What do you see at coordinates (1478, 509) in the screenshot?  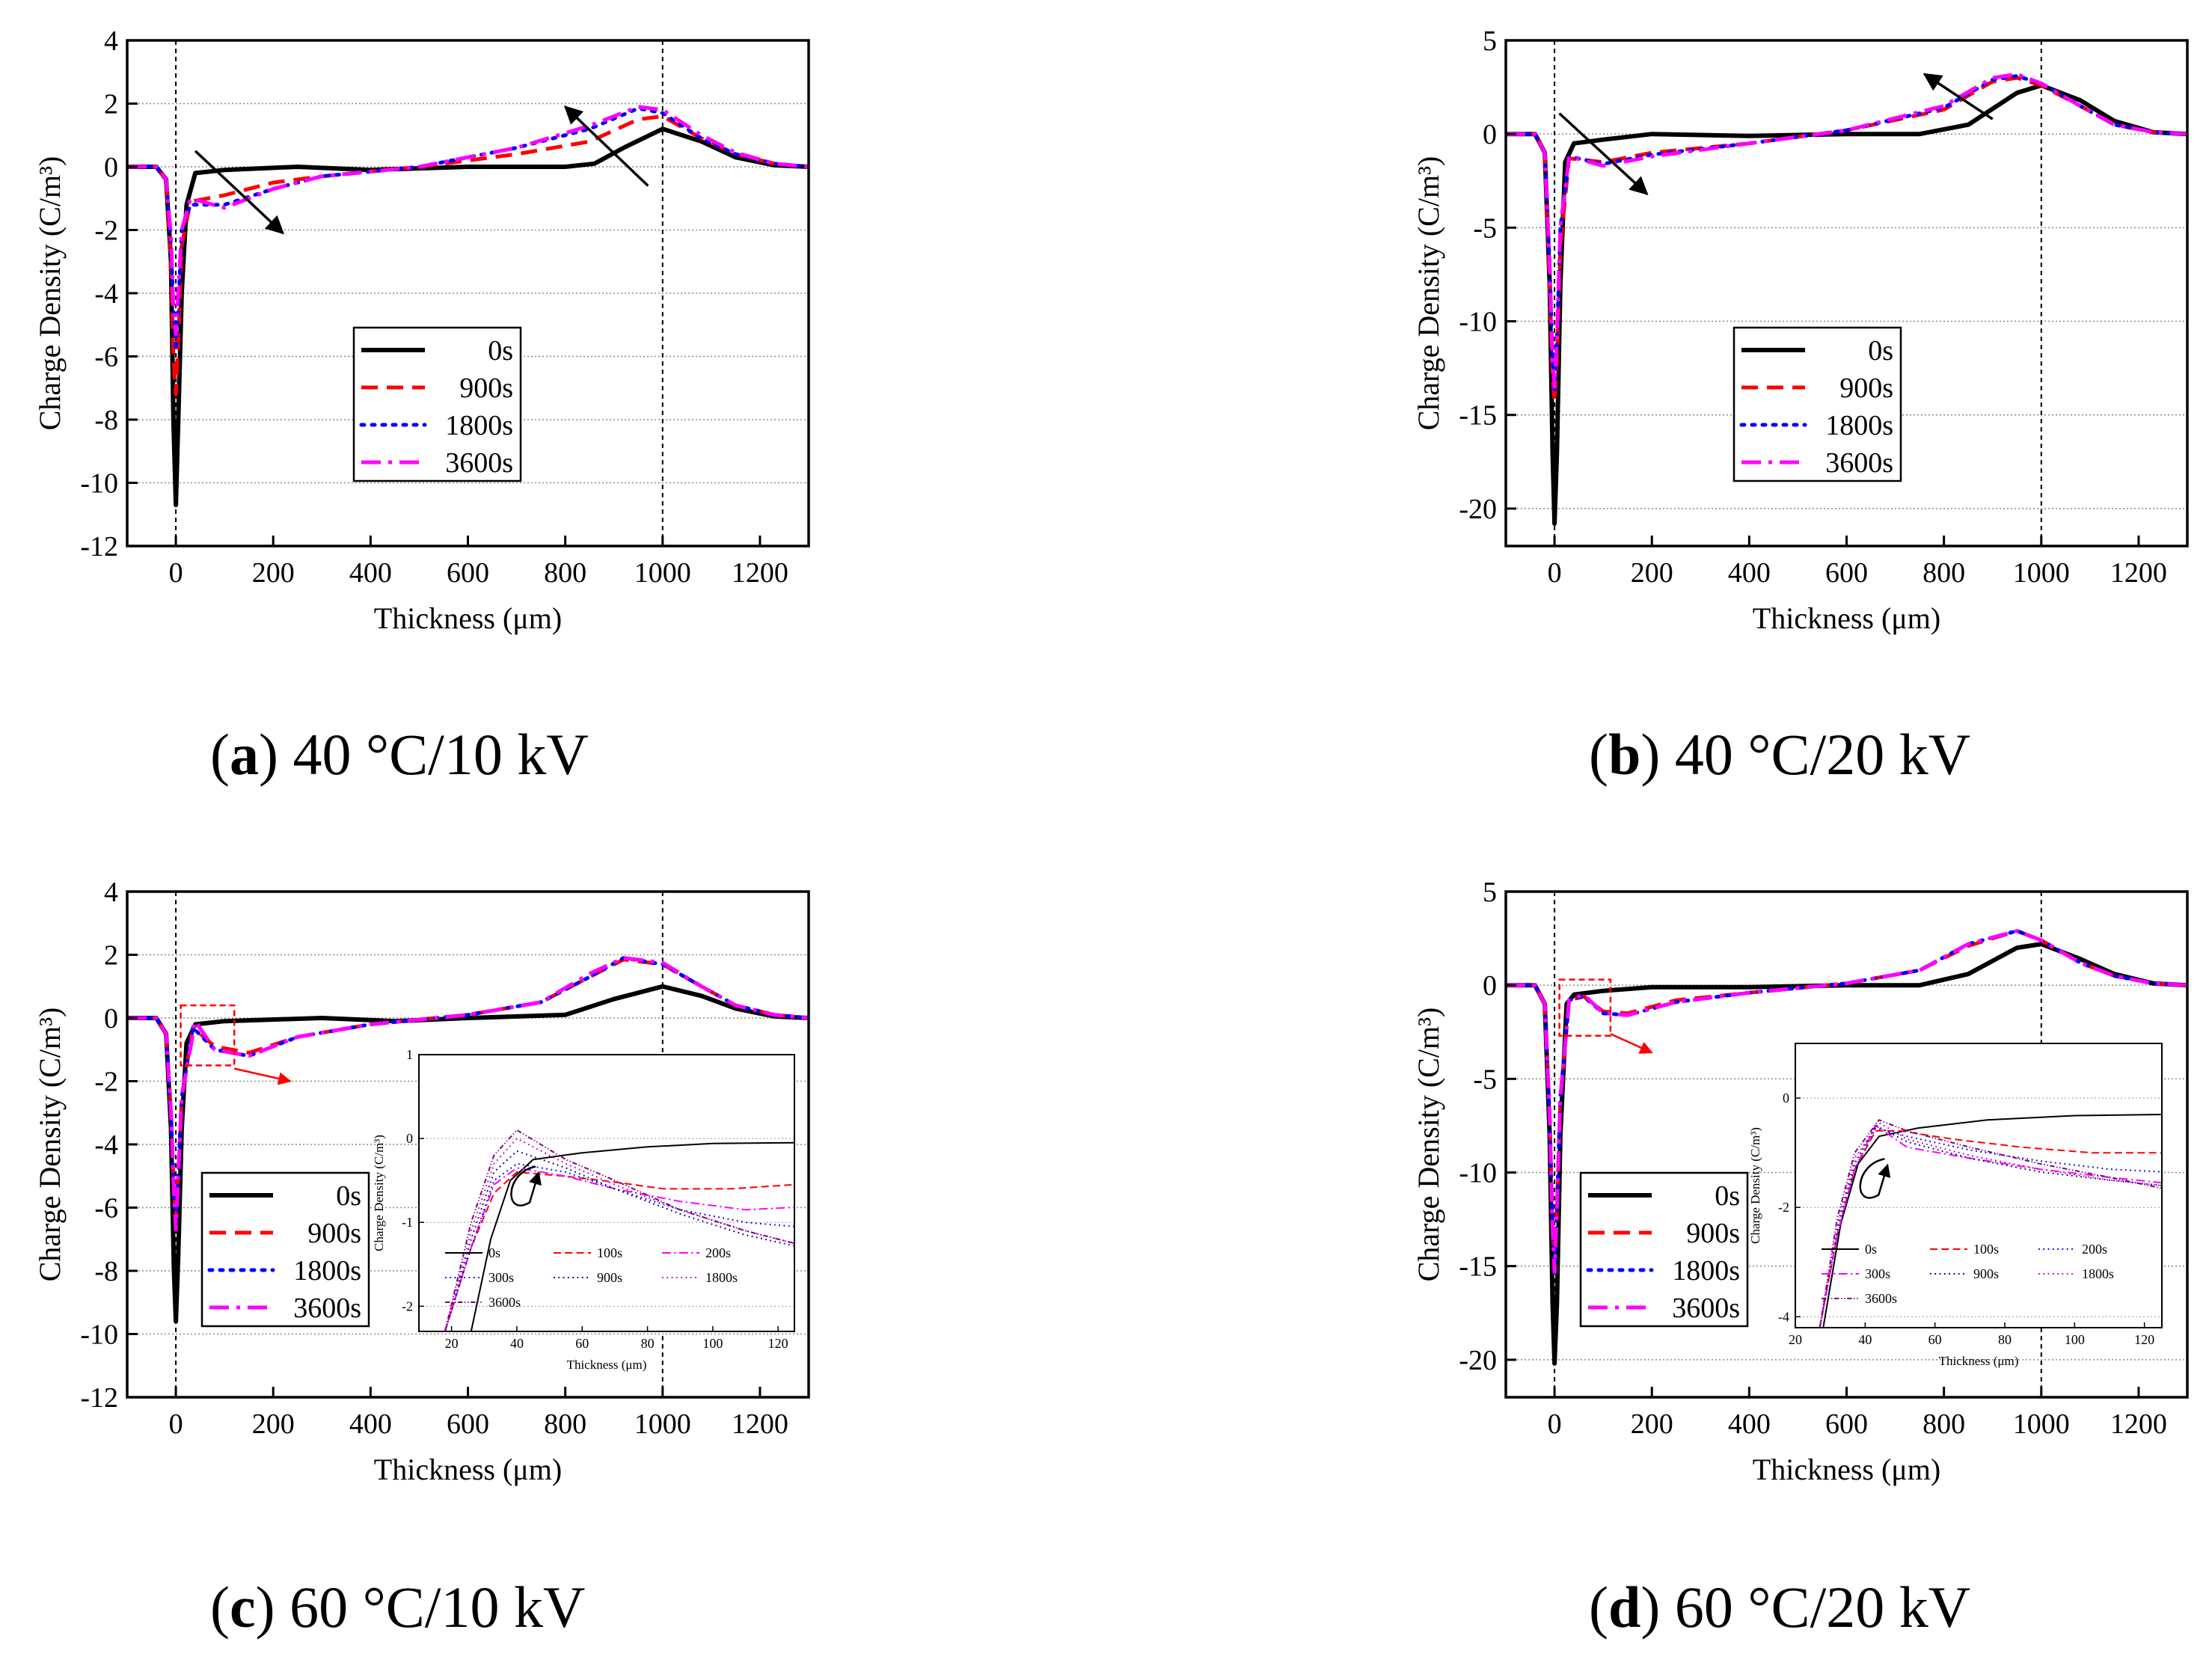 I see `y-tick-label: -20` at bounding box center [1478, 509].